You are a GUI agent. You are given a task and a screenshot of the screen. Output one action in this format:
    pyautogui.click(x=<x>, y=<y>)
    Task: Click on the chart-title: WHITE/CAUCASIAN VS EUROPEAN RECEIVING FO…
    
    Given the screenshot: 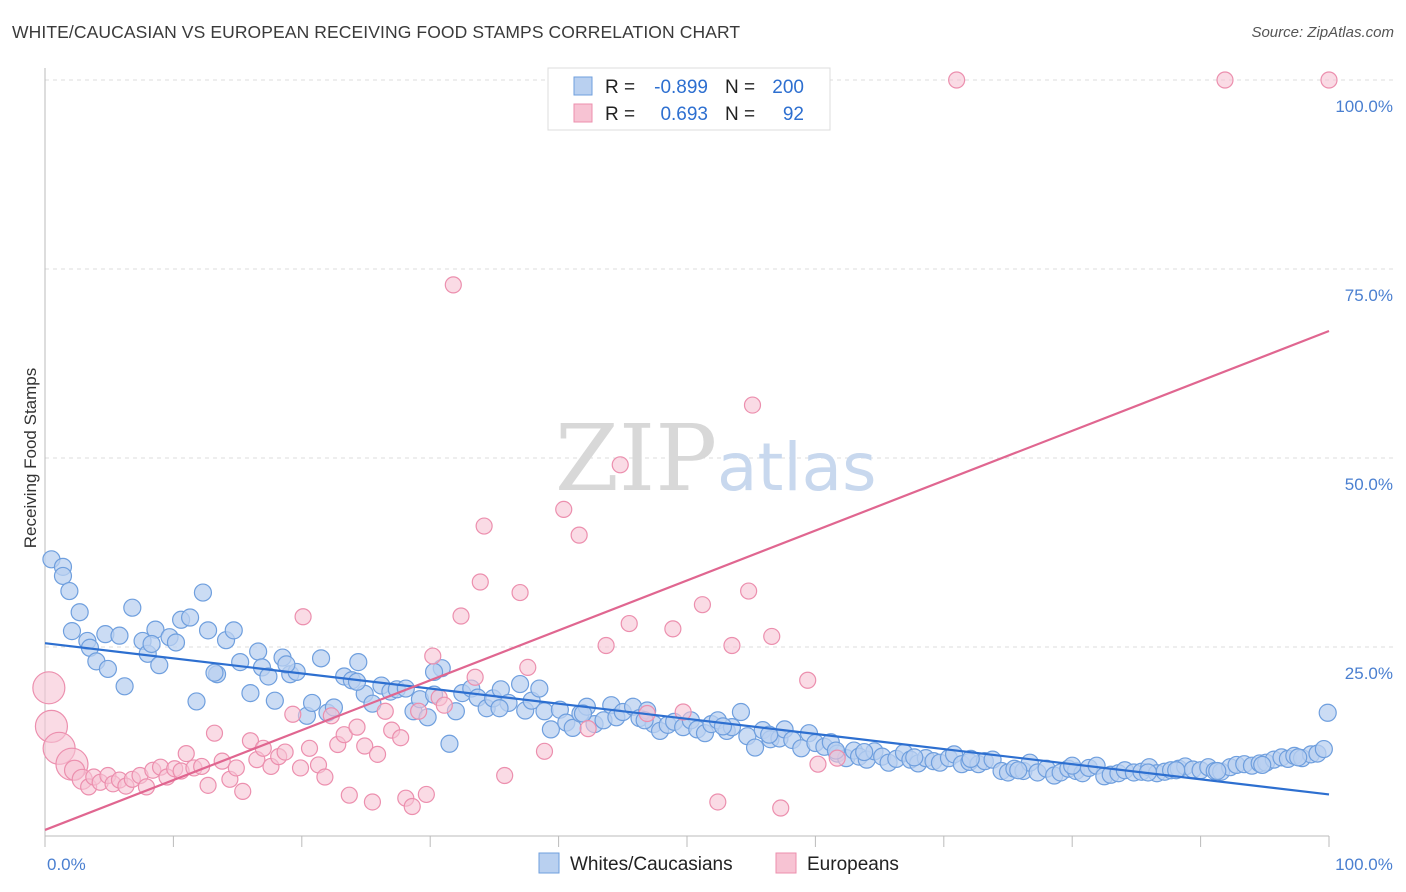 What is the action you would take?
    pyautogui.click(x=376, y=32)
    